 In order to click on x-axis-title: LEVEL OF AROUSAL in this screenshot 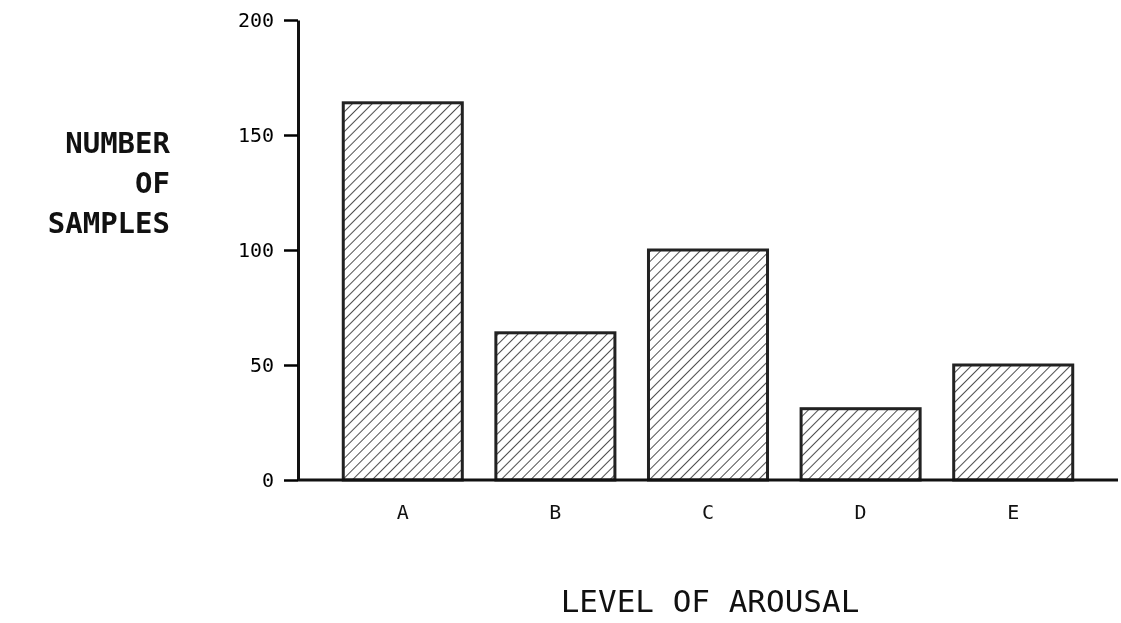, I will do `click(710, 601)`.